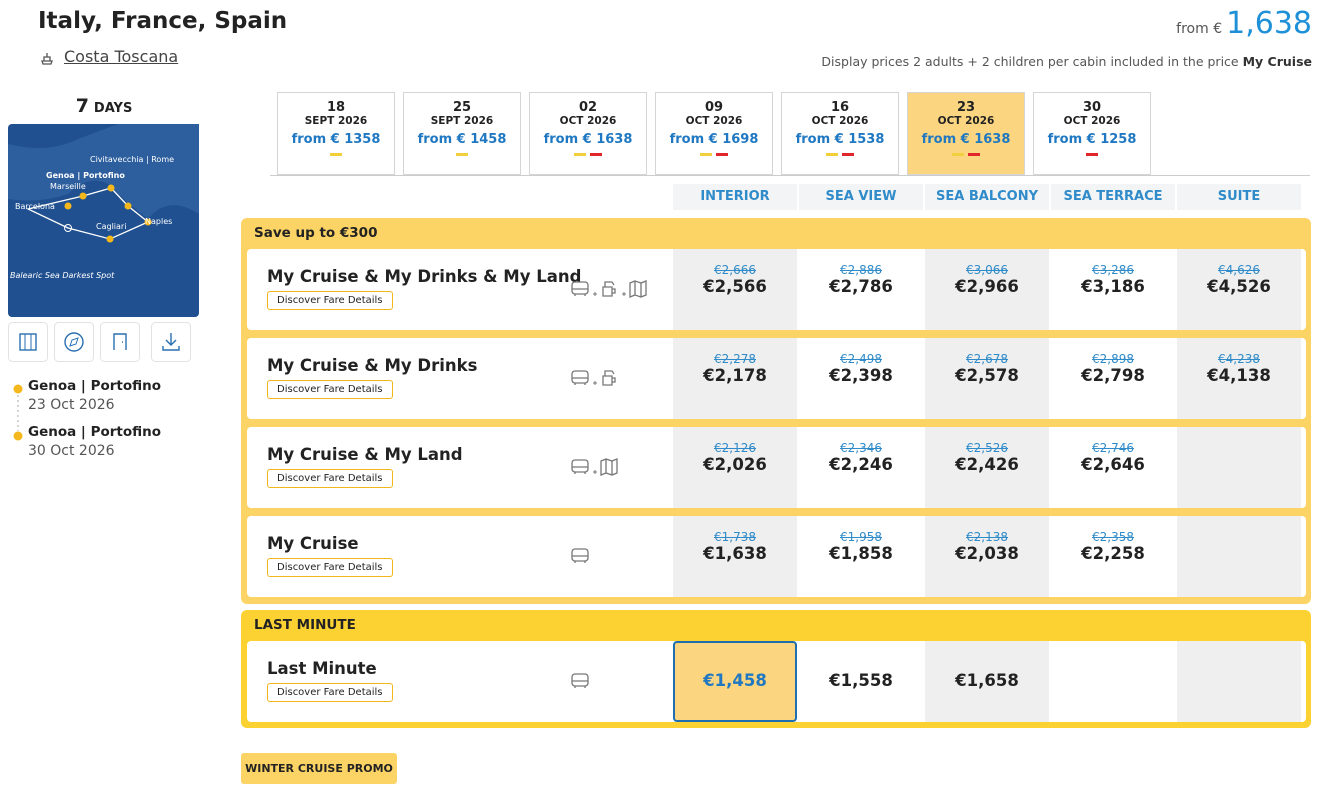  I want to click on date-tab: 16 OCT 2026 from € 1538, so click(840, 133).